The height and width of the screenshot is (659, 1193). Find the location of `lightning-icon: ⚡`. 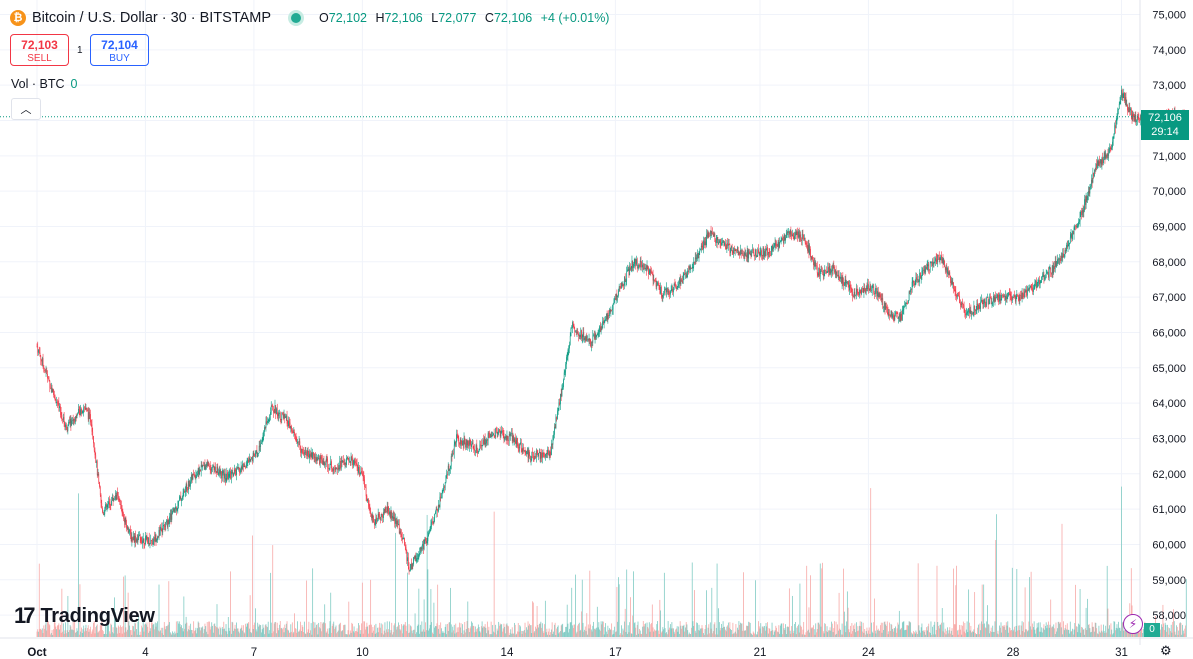

lightning-icon: ⚡ is located at coordinates (1133, 624).